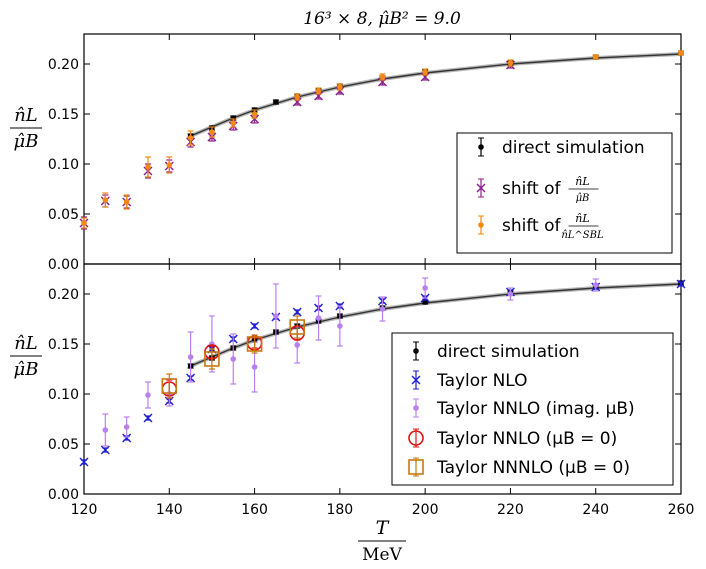 The image size is (706, 569). I want to click on legend-entry: Taylor NNLO (μB = 0), so click(512, 438).